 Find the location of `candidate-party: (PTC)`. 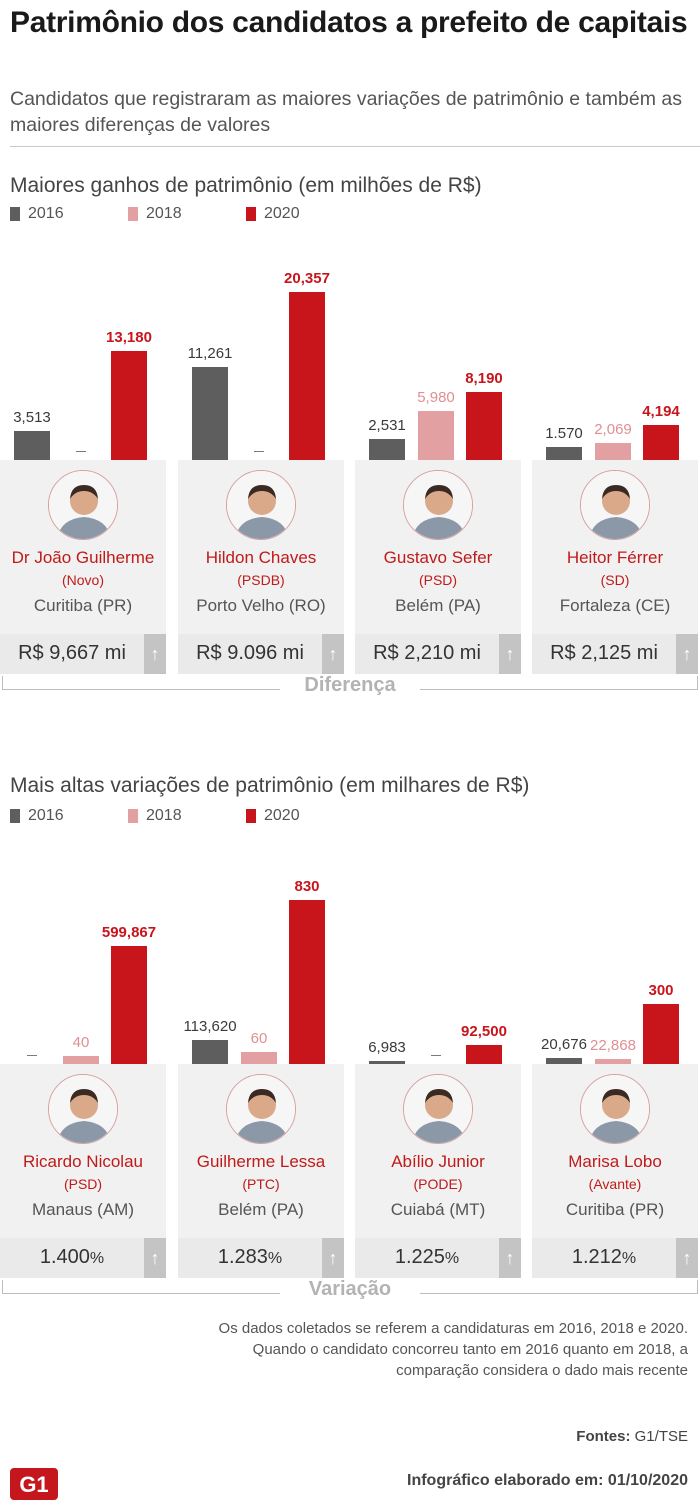

candidate-party: (PTC) is located at coordinates (261, 1184).